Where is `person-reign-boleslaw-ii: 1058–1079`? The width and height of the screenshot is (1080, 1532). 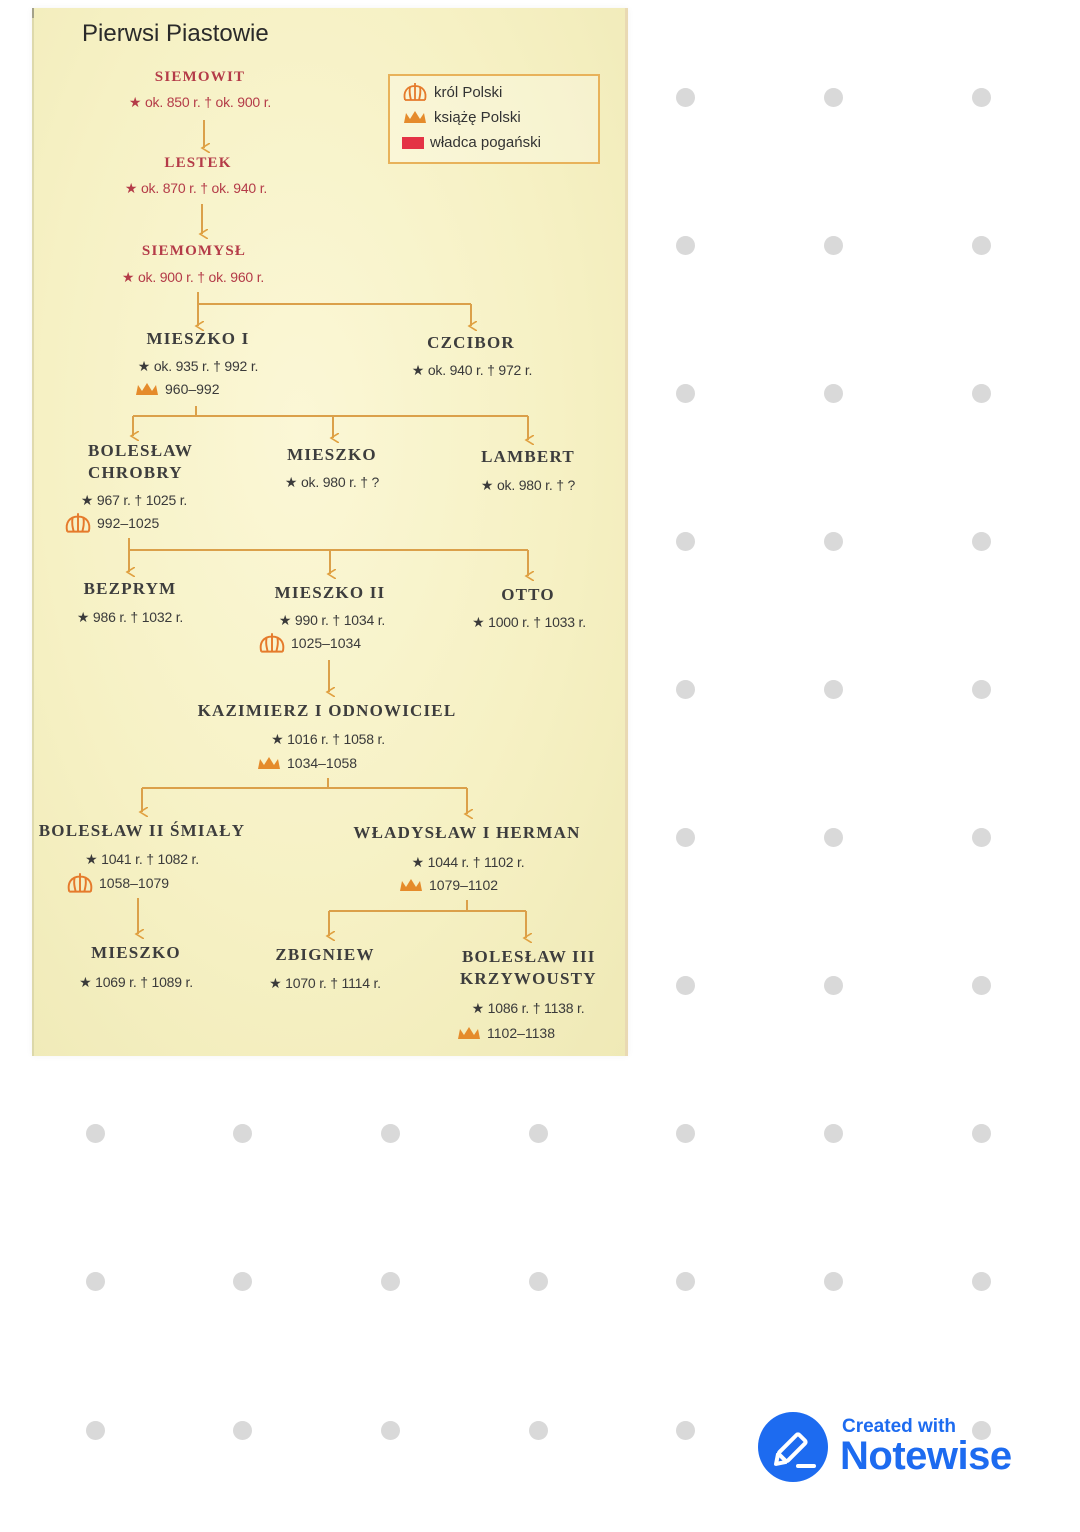
person-reign-boleslaw-ii: 1058–1079 is located at coordinates (117, 883).